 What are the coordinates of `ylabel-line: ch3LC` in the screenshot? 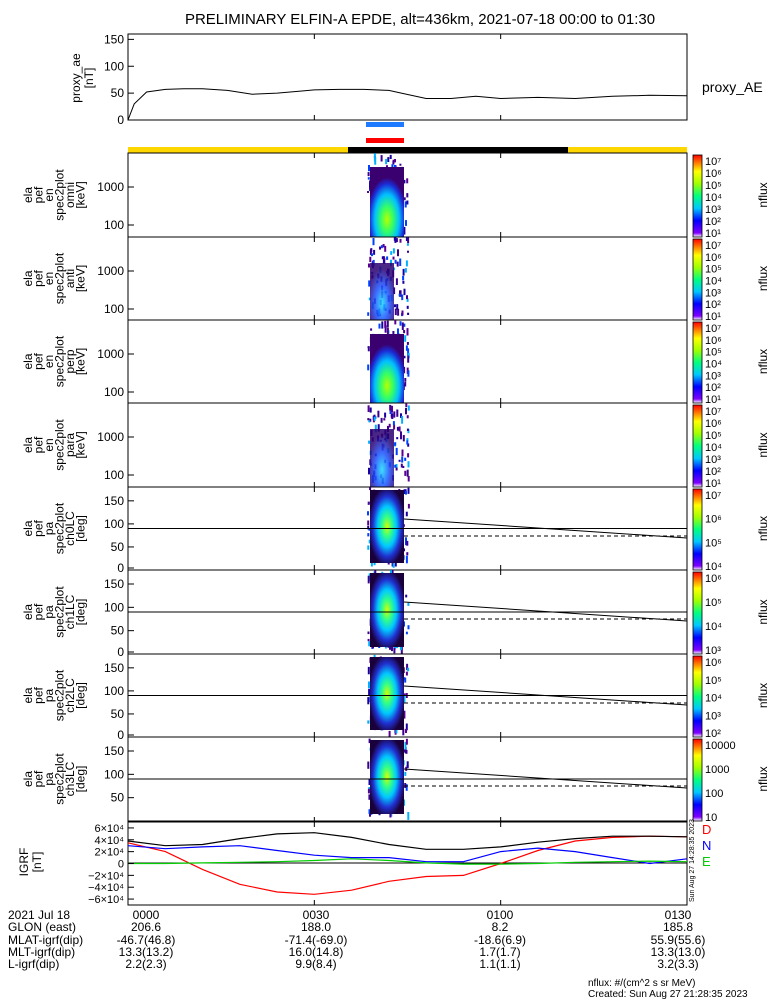 It's located at (70, 778).